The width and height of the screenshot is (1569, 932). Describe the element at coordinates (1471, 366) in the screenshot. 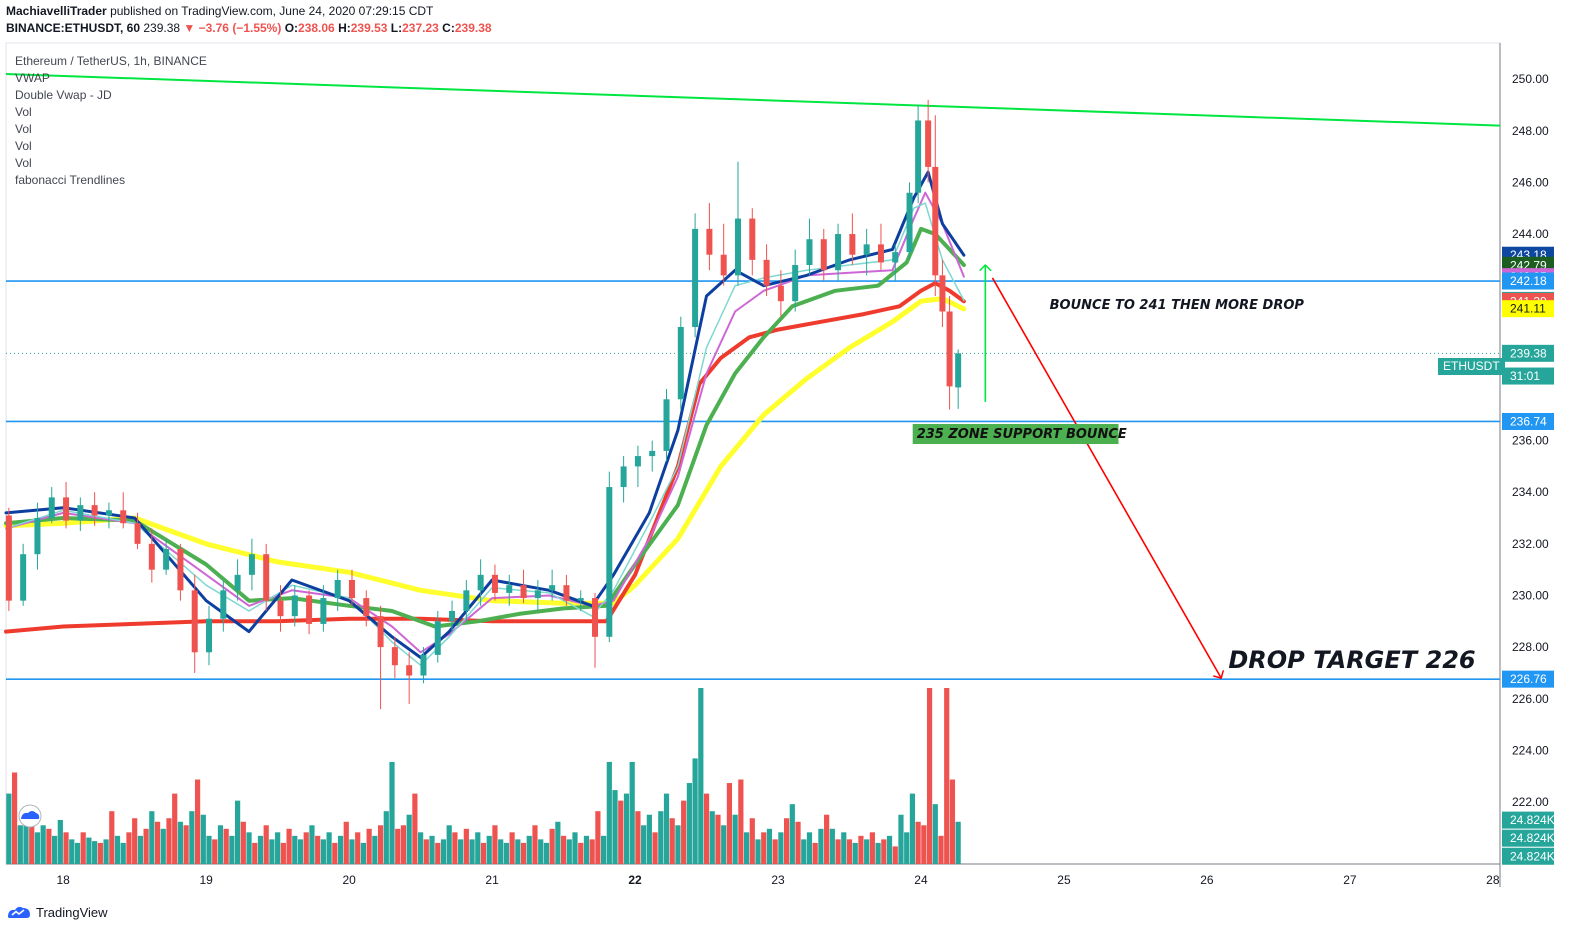

I see `symbol-price-tag: ETHUSDT` at that location.